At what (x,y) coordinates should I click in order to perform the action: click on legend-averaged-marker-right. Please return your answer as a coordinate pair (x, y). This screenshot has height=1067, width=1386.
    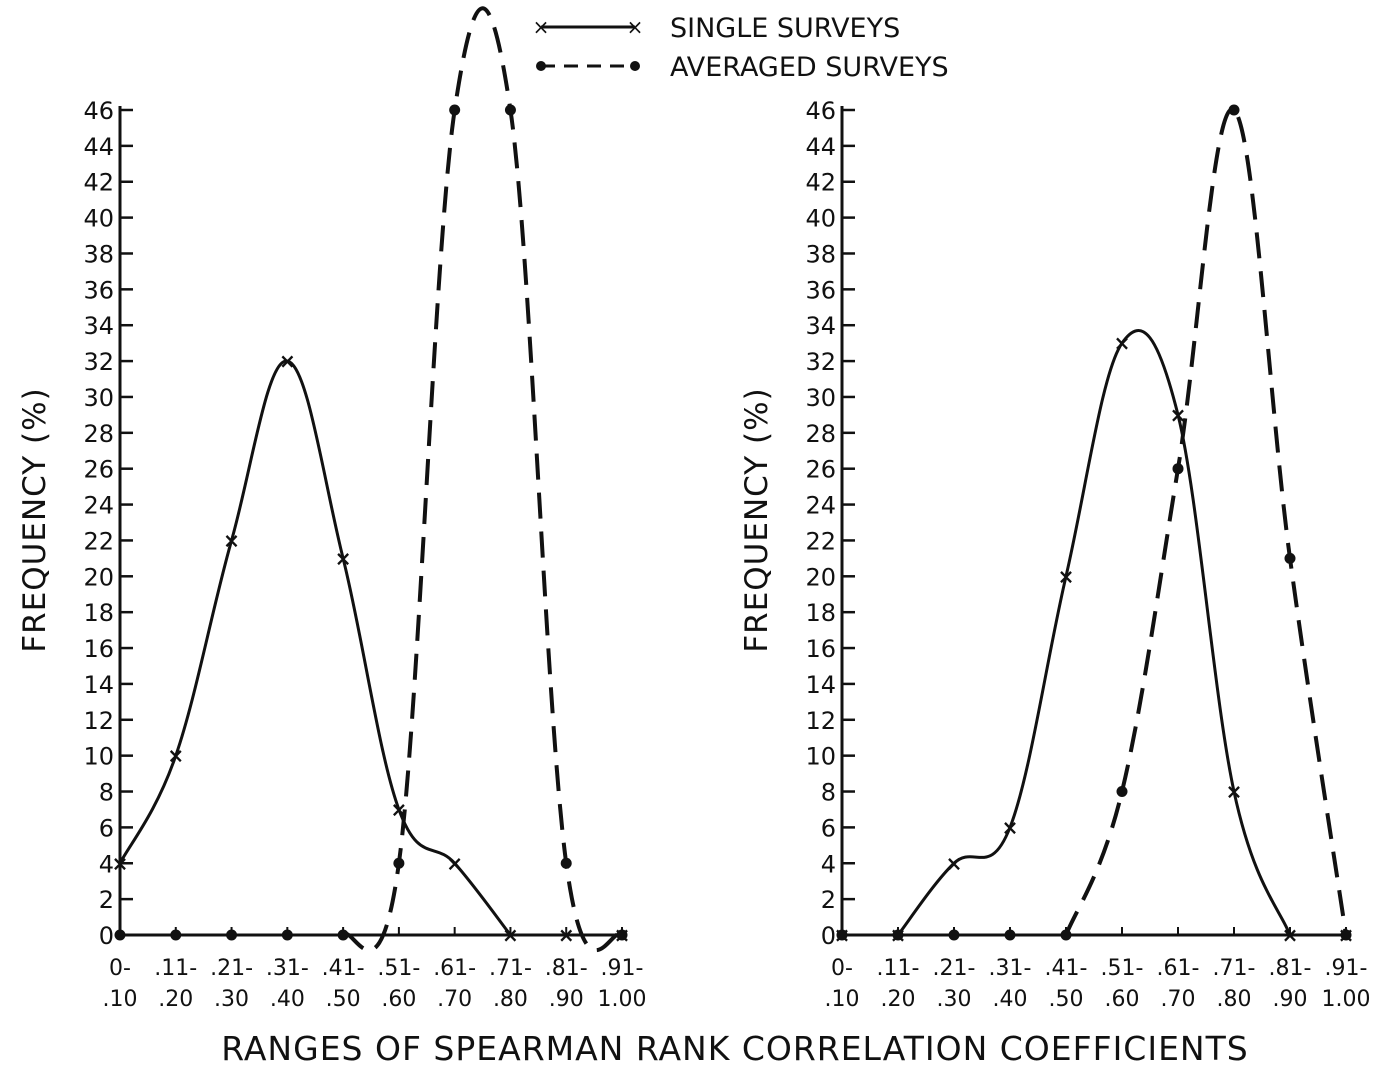
    Looking at the image, I should click on (635, 66).